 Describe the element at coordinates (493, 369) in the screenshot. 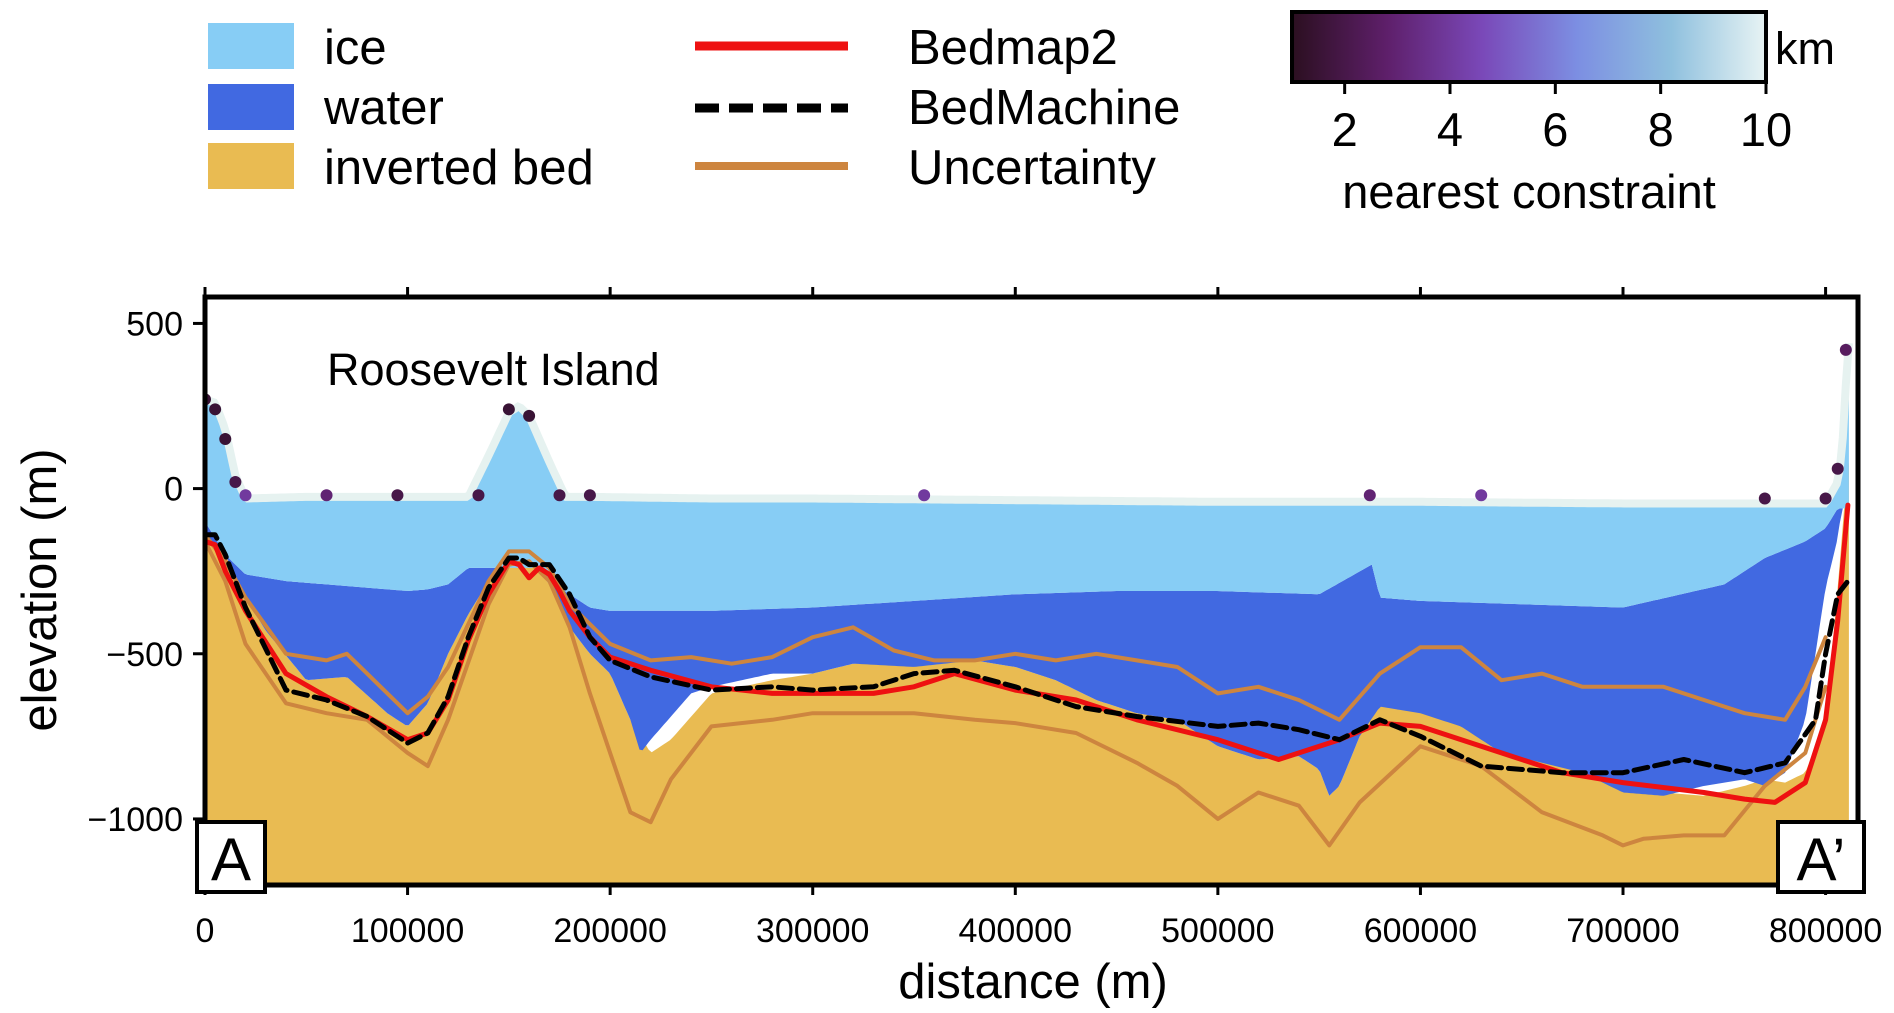

I see `annotation-roosevelt-island: Roosevelt Island` at that location.